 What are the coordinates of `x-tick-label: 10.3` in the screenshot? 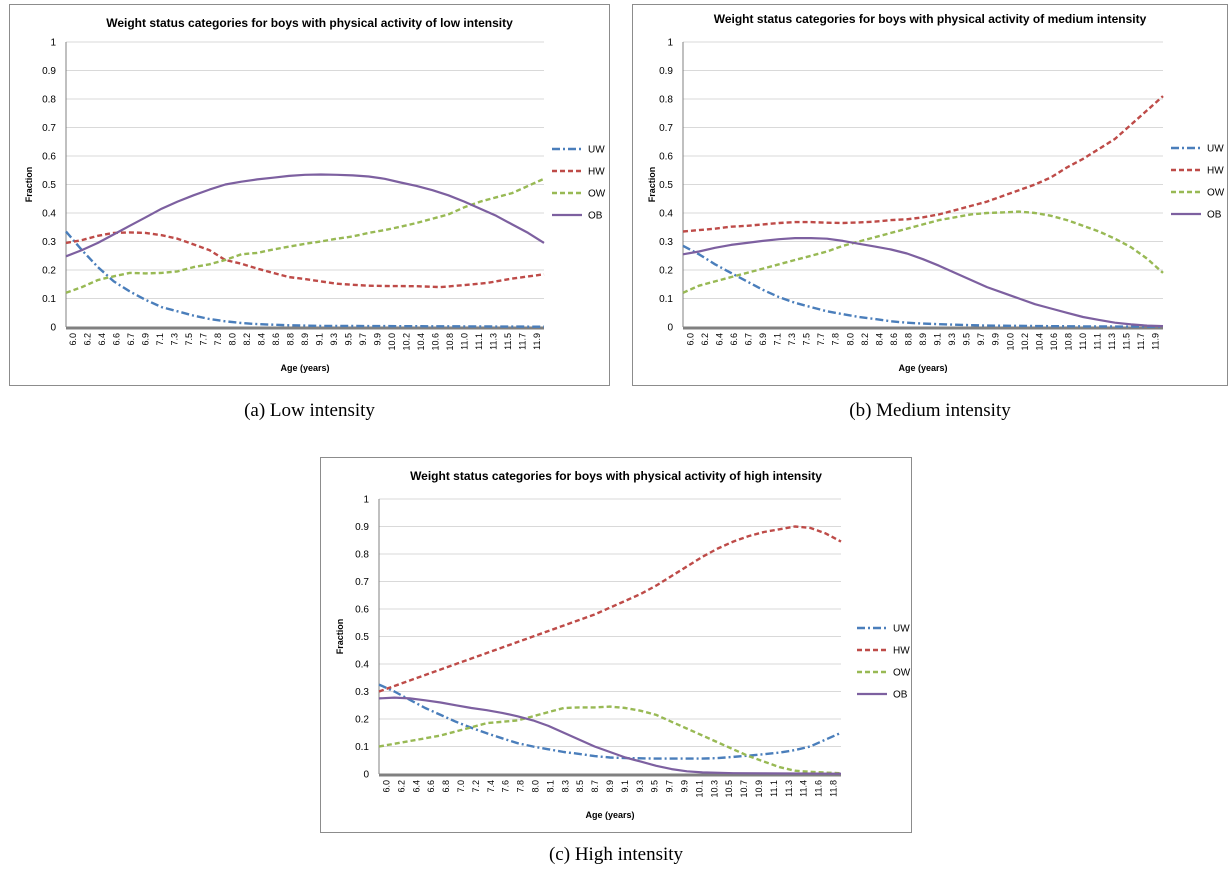 It's located at (714, 789).